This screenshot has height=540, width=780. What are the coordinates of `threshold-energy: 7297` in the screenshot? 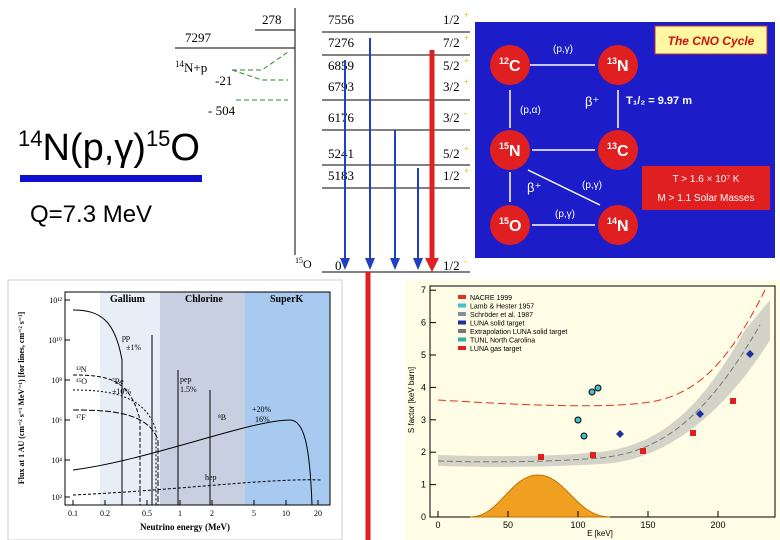 It's located at (198, 37).